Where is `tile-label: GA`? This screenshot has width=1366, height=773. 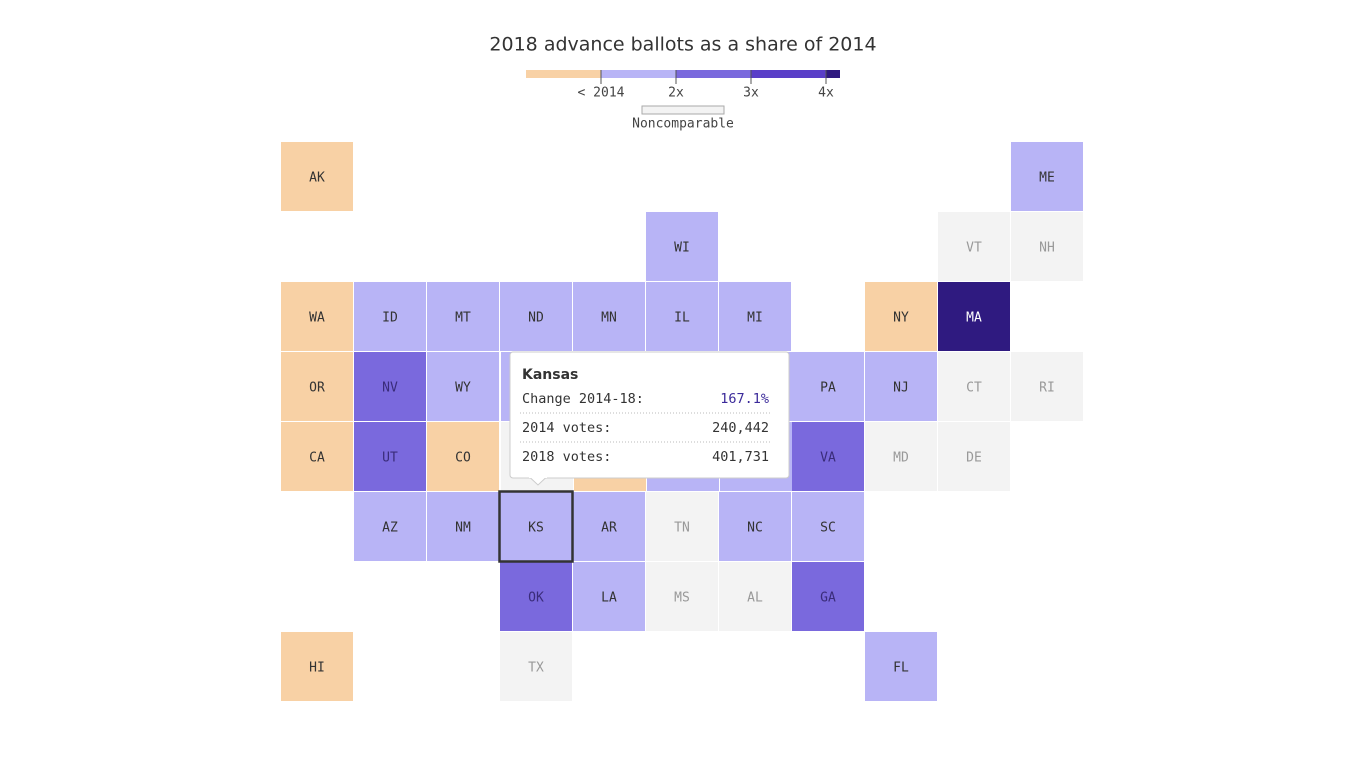 tile-label: GA is located at coordinates (828, 598).